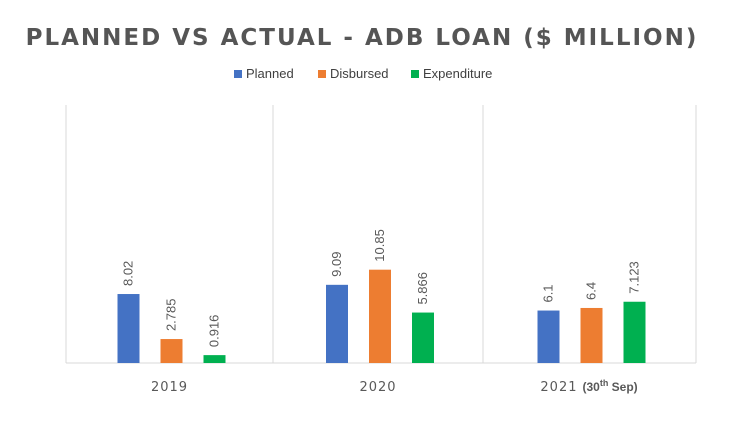  Describe the element at coordinates (610, 386) in the screenshot. I see `category-note: (30th Sep)` at that location.